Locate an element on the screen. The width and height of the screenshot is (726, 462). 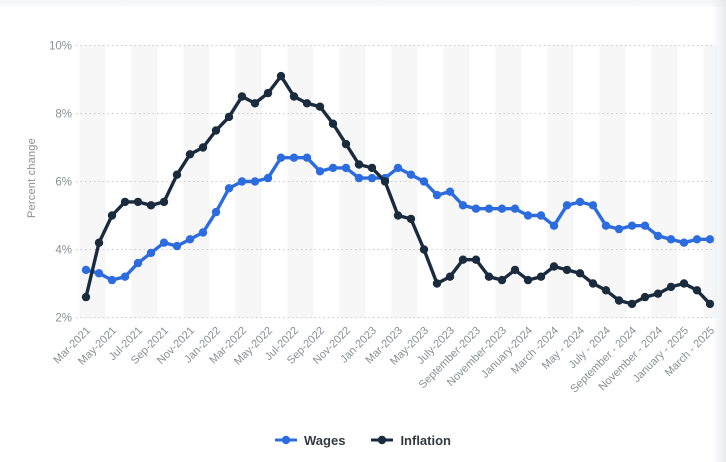
legend-item-wages: Wages is located at coordinates (310, 440).